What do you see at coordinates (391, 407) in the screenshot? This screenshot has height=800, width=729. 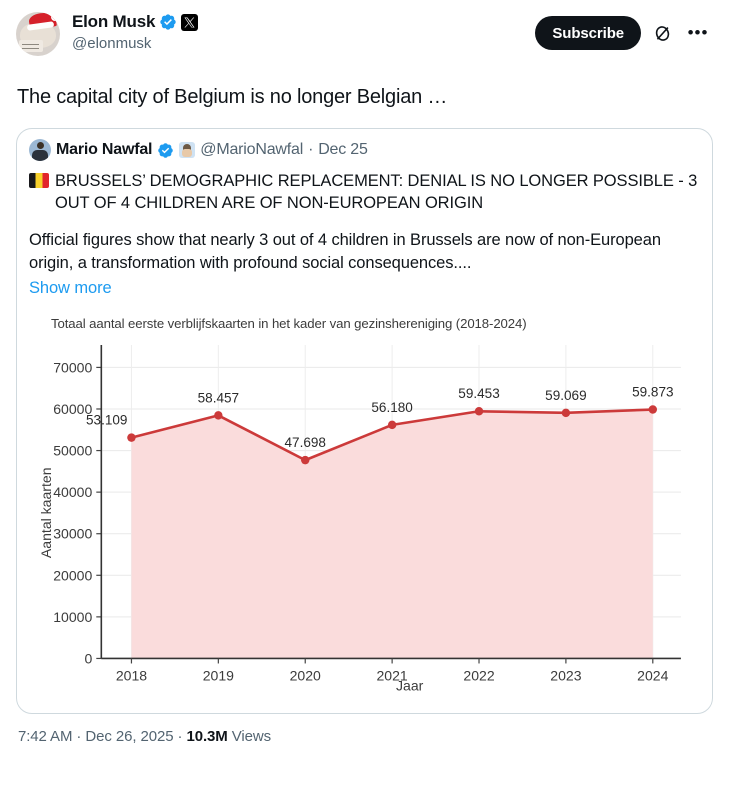 I see `svg-text: 56.180` at bounding box center [391, 407].